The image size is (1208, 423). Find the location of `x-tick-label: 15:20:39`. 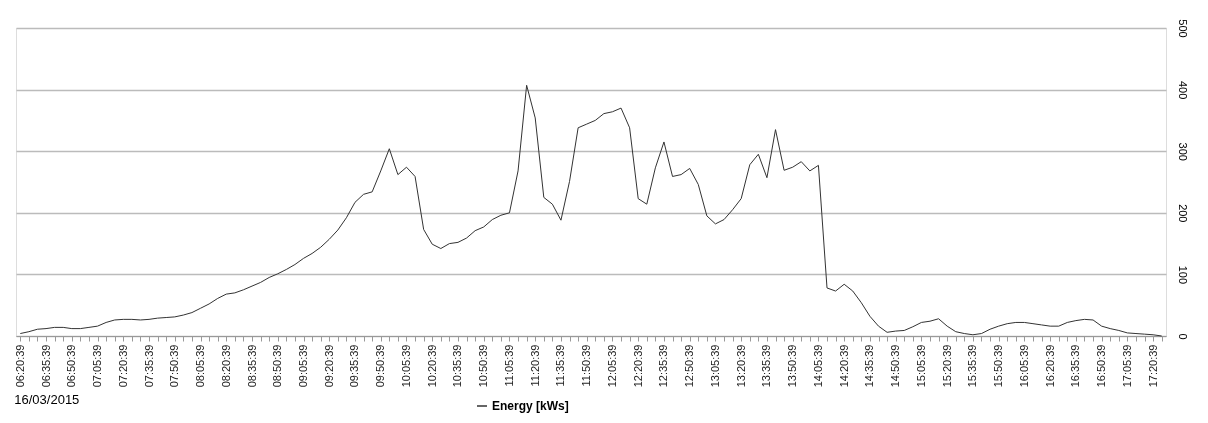

x-tick-label: 15:20:39 is located at coordinates (946, 366).